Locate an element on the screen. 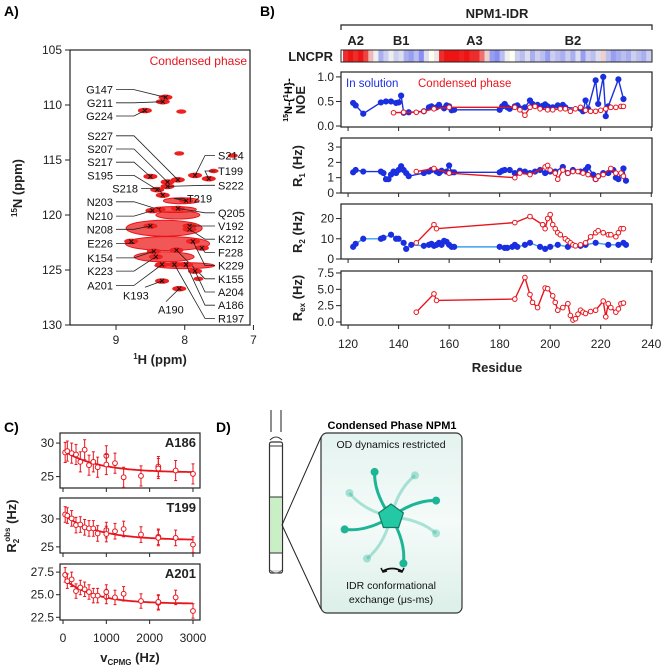  region-label: B1 is located at coordinates (401, 40).